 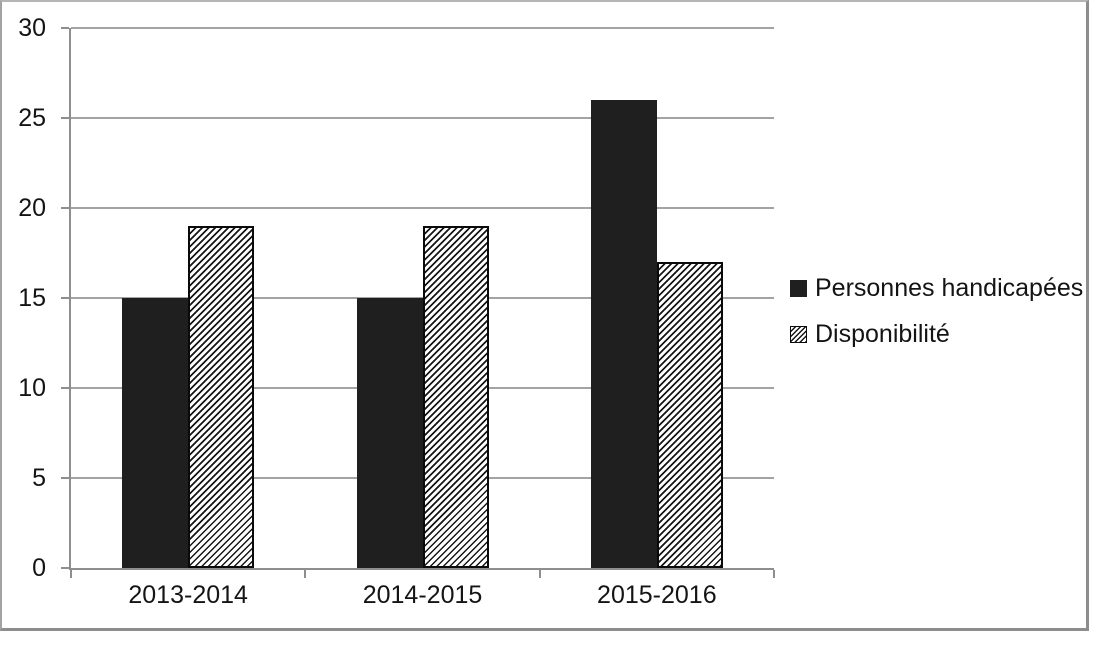 I want to click on x-axis-label: 2013-2014, so click(x=188, y=595).